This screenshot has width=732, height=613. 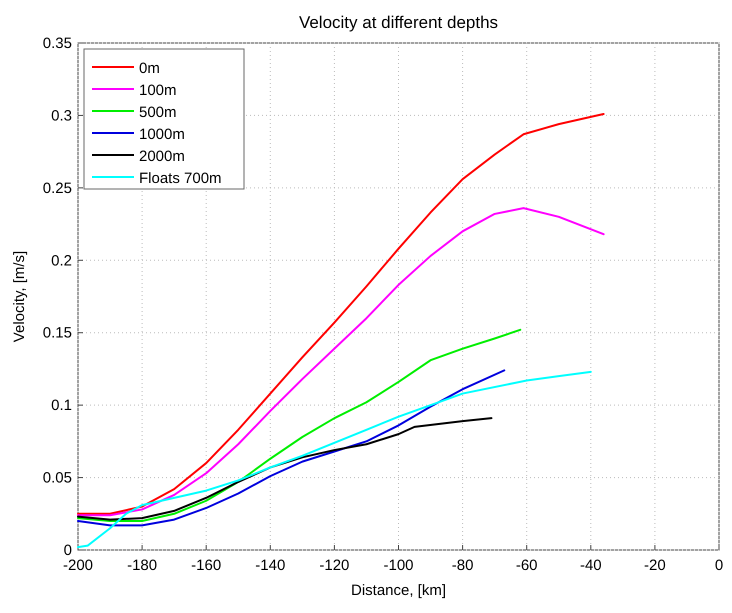 What do you see at coordinates (162, 156) in the screenshot?
I see `legend-label: 2000m` at bounding box center [162, 156].